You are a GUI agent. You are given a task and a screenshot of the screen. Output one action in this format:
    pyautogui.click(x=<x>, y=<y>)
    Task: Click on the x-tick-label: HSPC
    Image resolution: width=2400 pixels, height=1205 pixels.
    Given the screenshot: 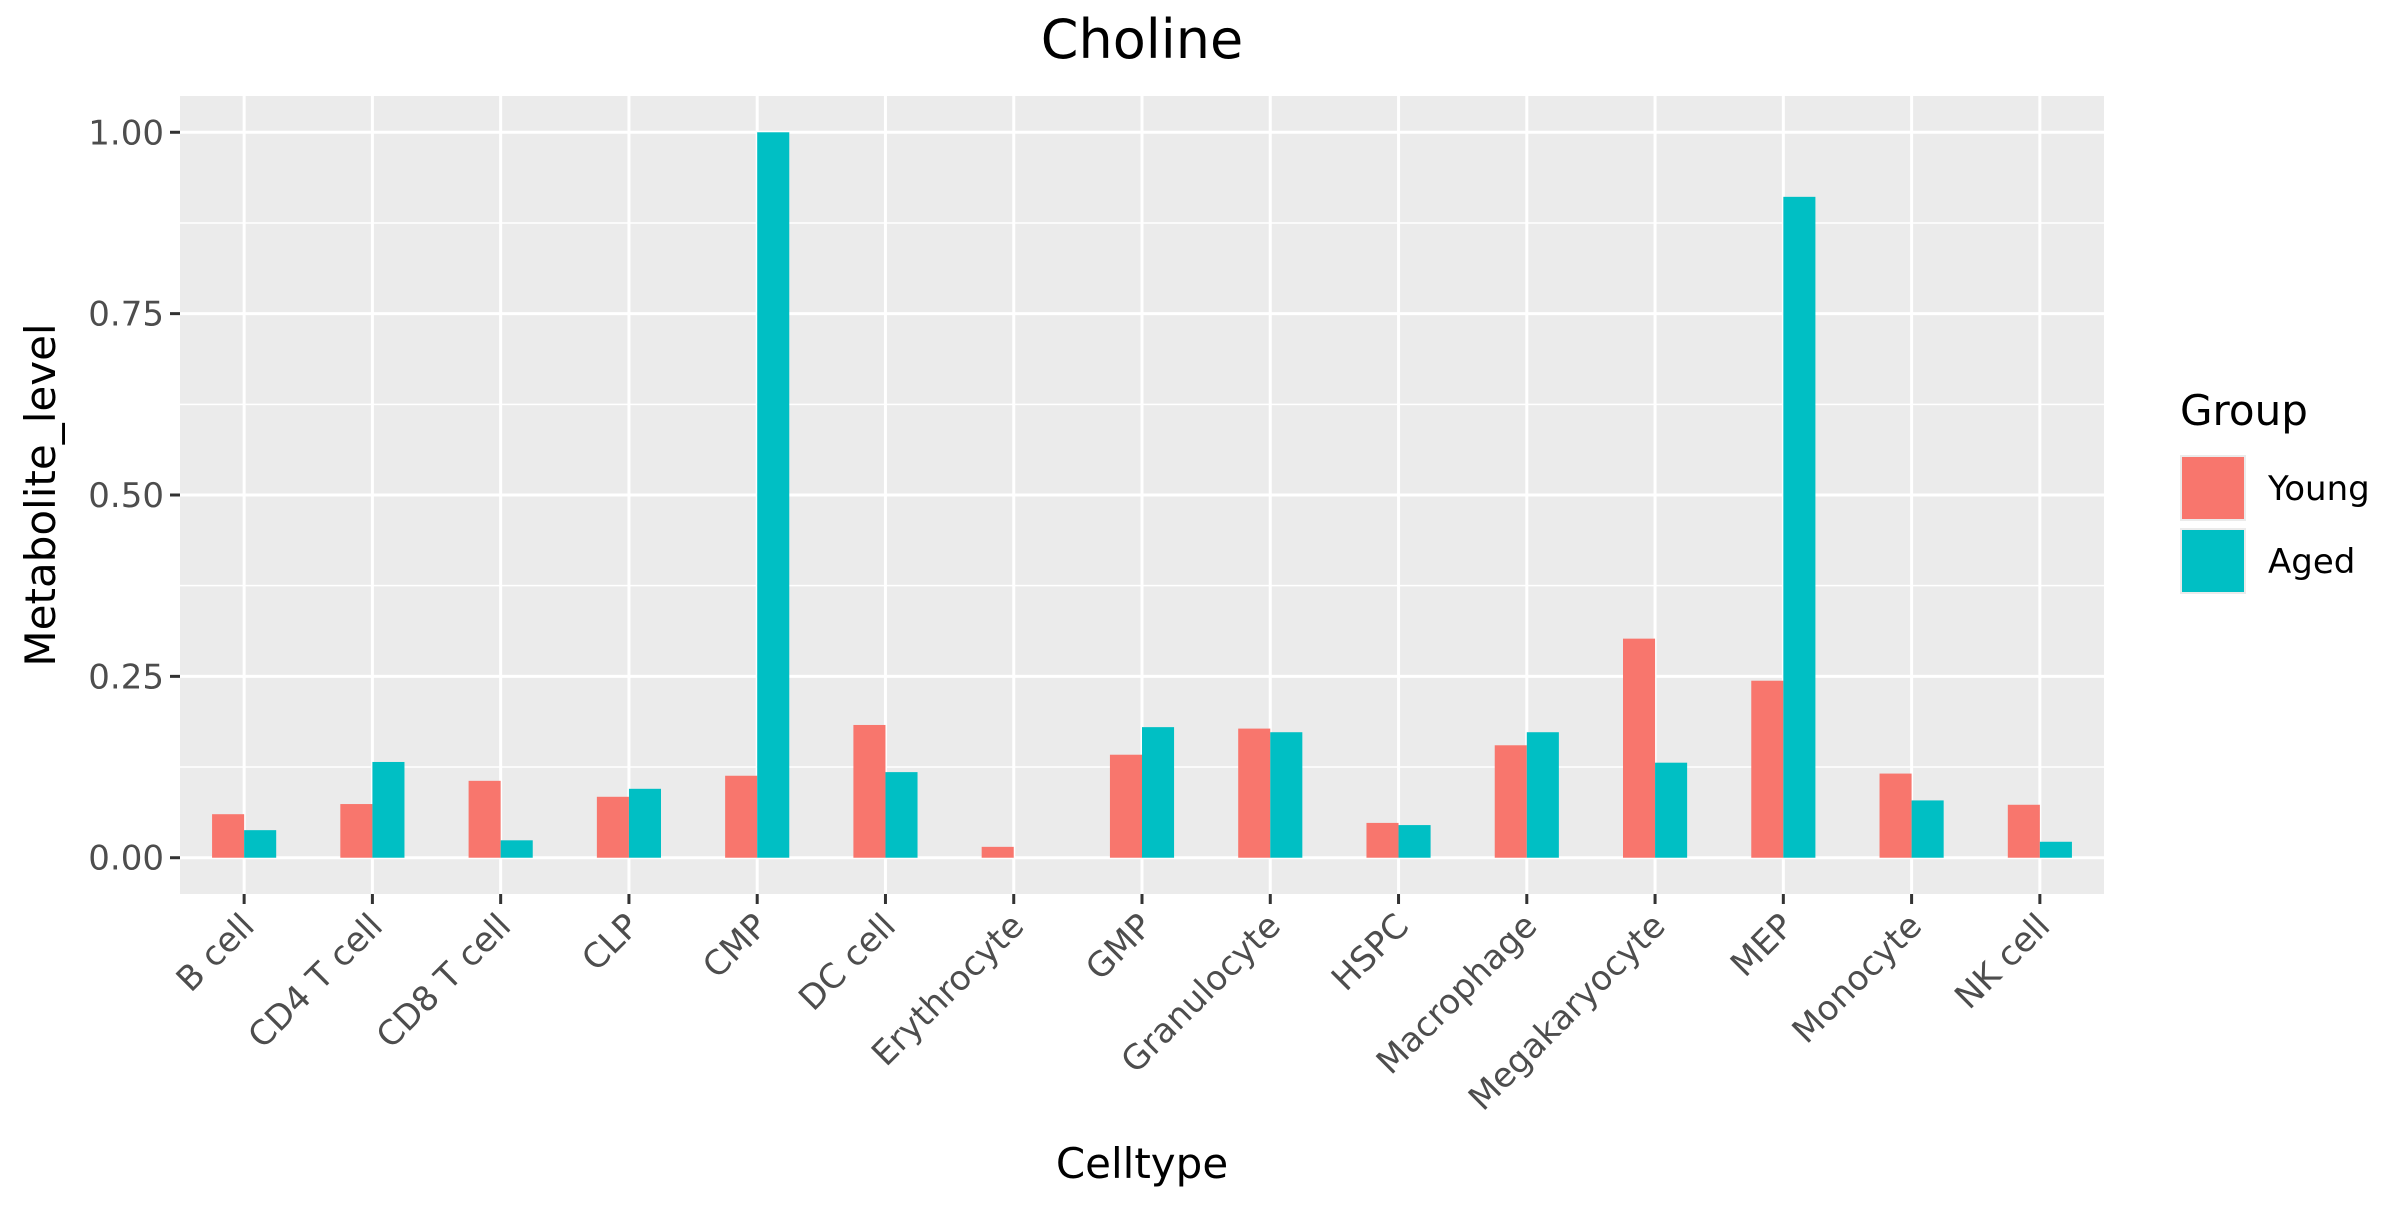 What is the action you would take?
    pyautogui.click(x=1370, y=952)
    